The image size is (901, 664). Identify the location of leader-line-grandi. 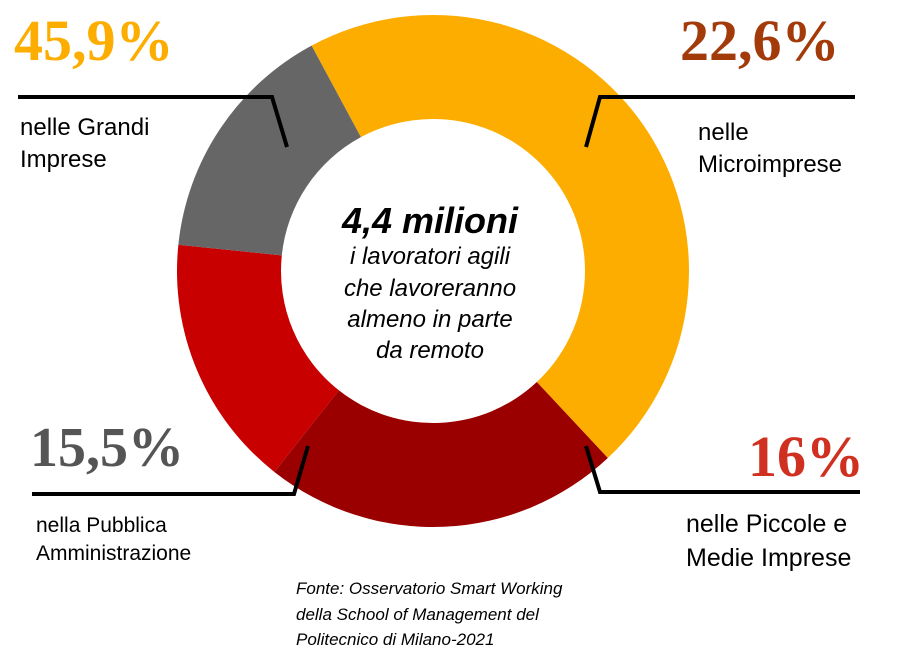
(153, 121).